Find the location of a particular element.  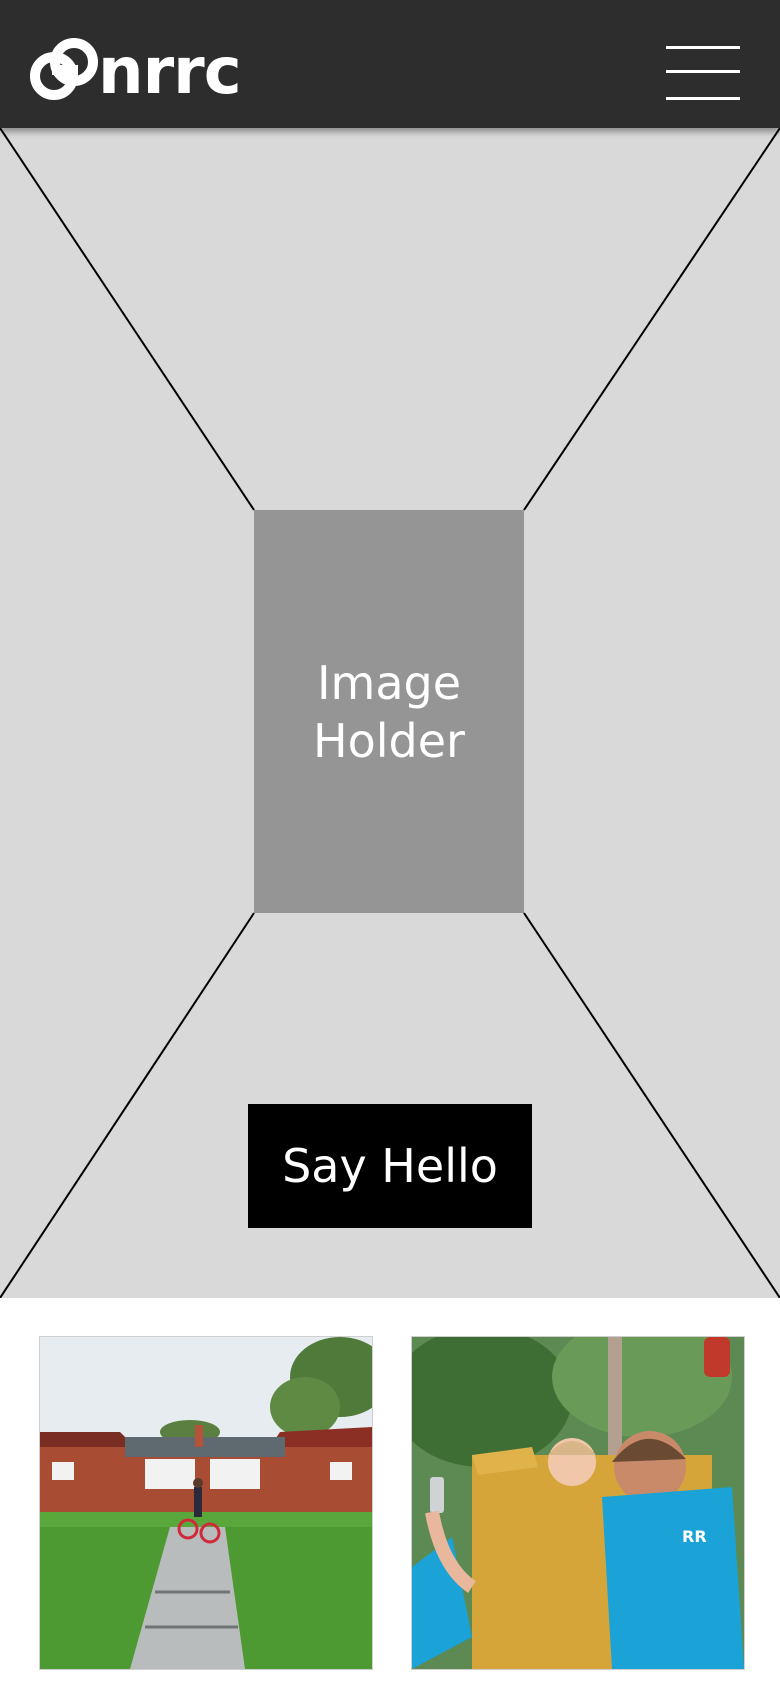

chain-link-icon is located at coordinates (64, 69).